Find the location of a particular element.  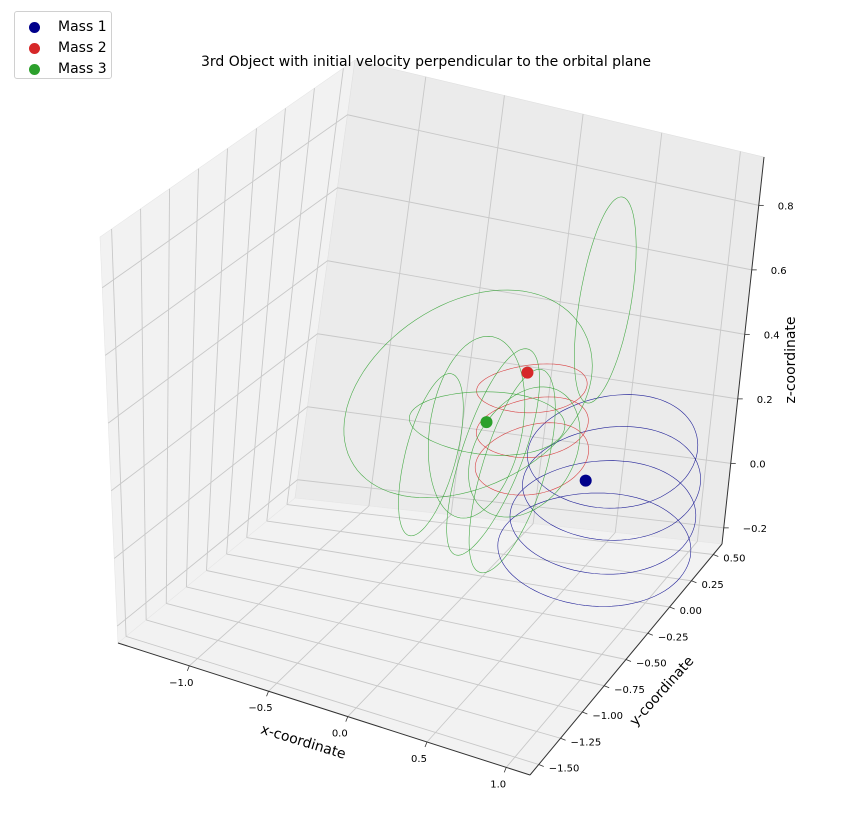

legend-label: Mass 1 is located at coordinates (82, 27).